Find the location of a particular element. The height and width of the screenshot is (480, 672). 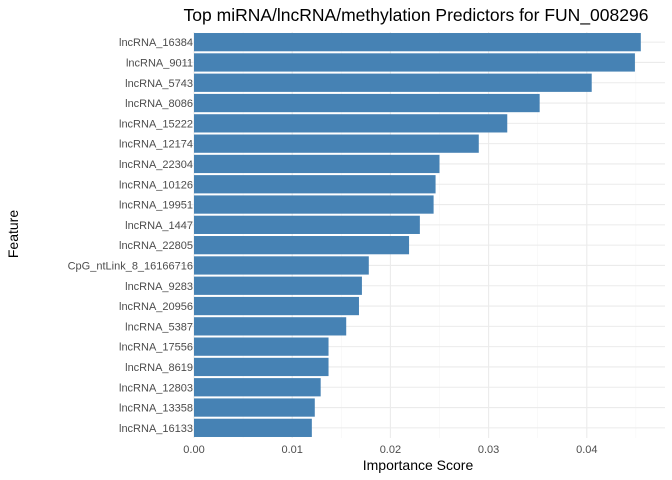

y-tick-label: lncRNA_8086 is located at coordinates (159, 104).